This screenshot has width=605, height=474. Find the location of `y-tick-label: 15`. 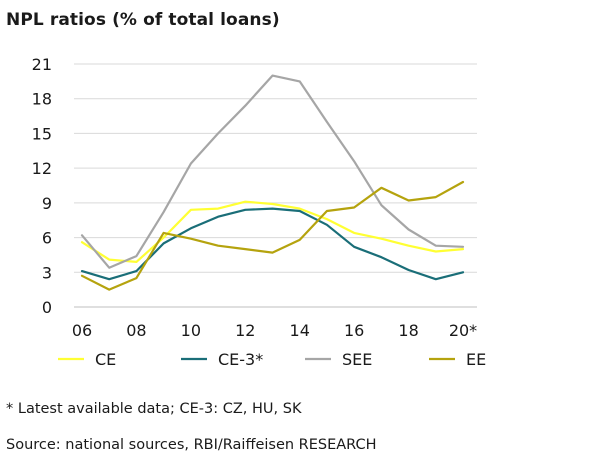

y-tick-label: 15 is located at coordinates (42, 133).